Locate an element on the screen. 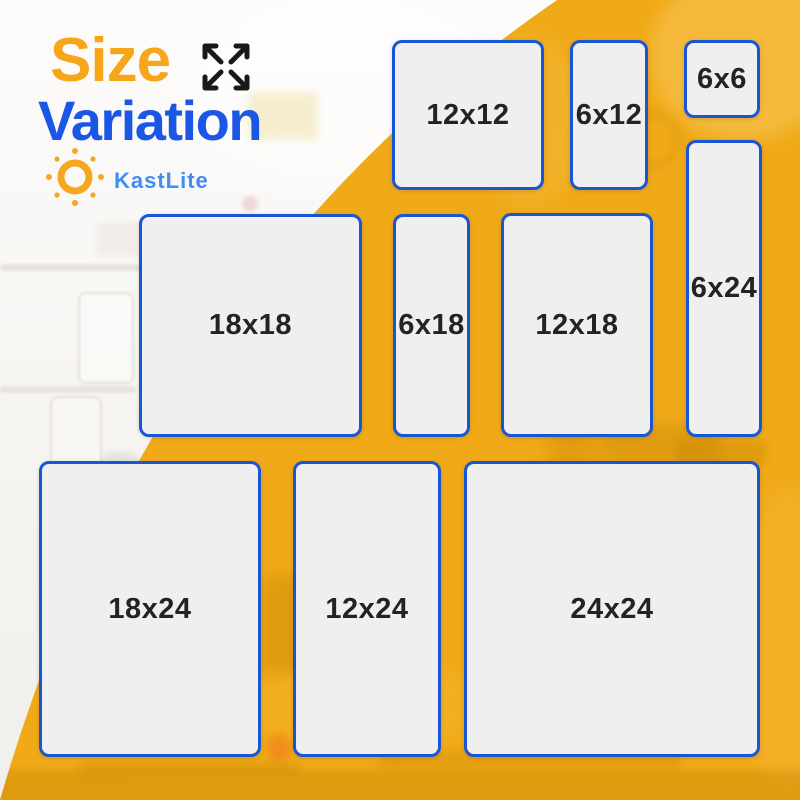  size-card-6x12: 6x12 is located at coordinates (609, 115).